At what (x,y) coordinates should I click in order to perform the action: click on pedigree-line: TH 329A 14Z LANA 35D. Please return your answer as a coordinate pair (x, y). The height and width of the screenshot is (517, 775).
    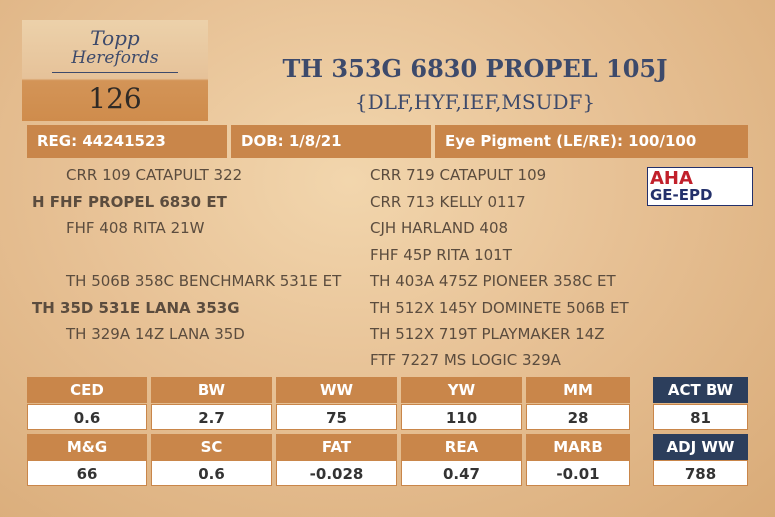
    Looking at the image, I should click on (155, 334).